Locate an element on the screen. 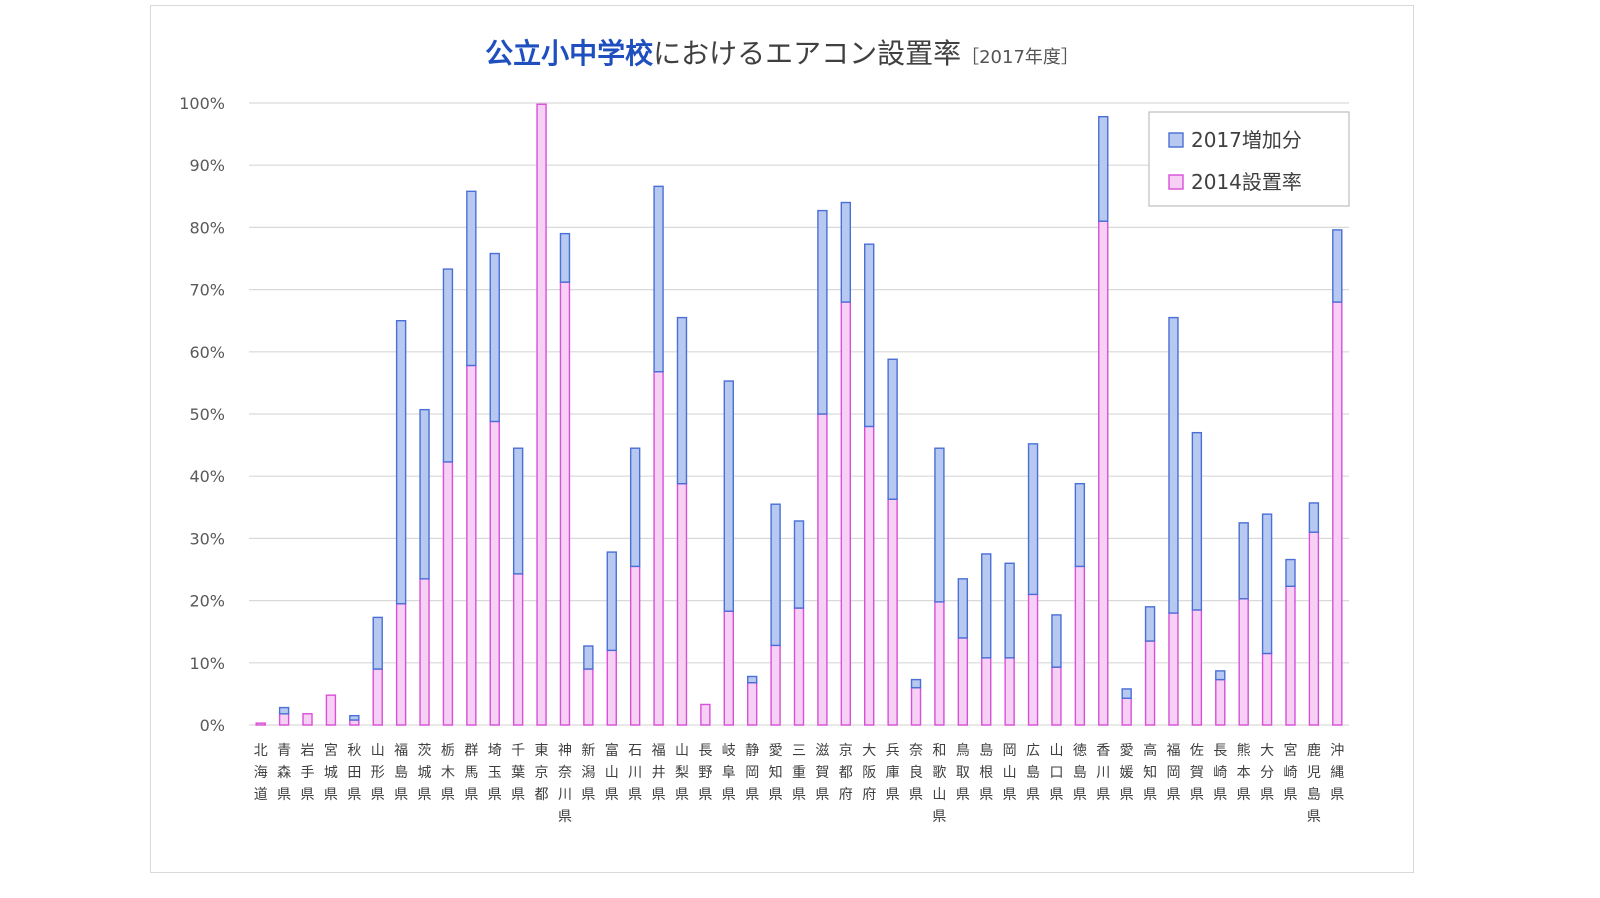 The height and width of the screenshot is (898, 1600). x-tick-label: 香川県 is located at coordinates (1103, 773).